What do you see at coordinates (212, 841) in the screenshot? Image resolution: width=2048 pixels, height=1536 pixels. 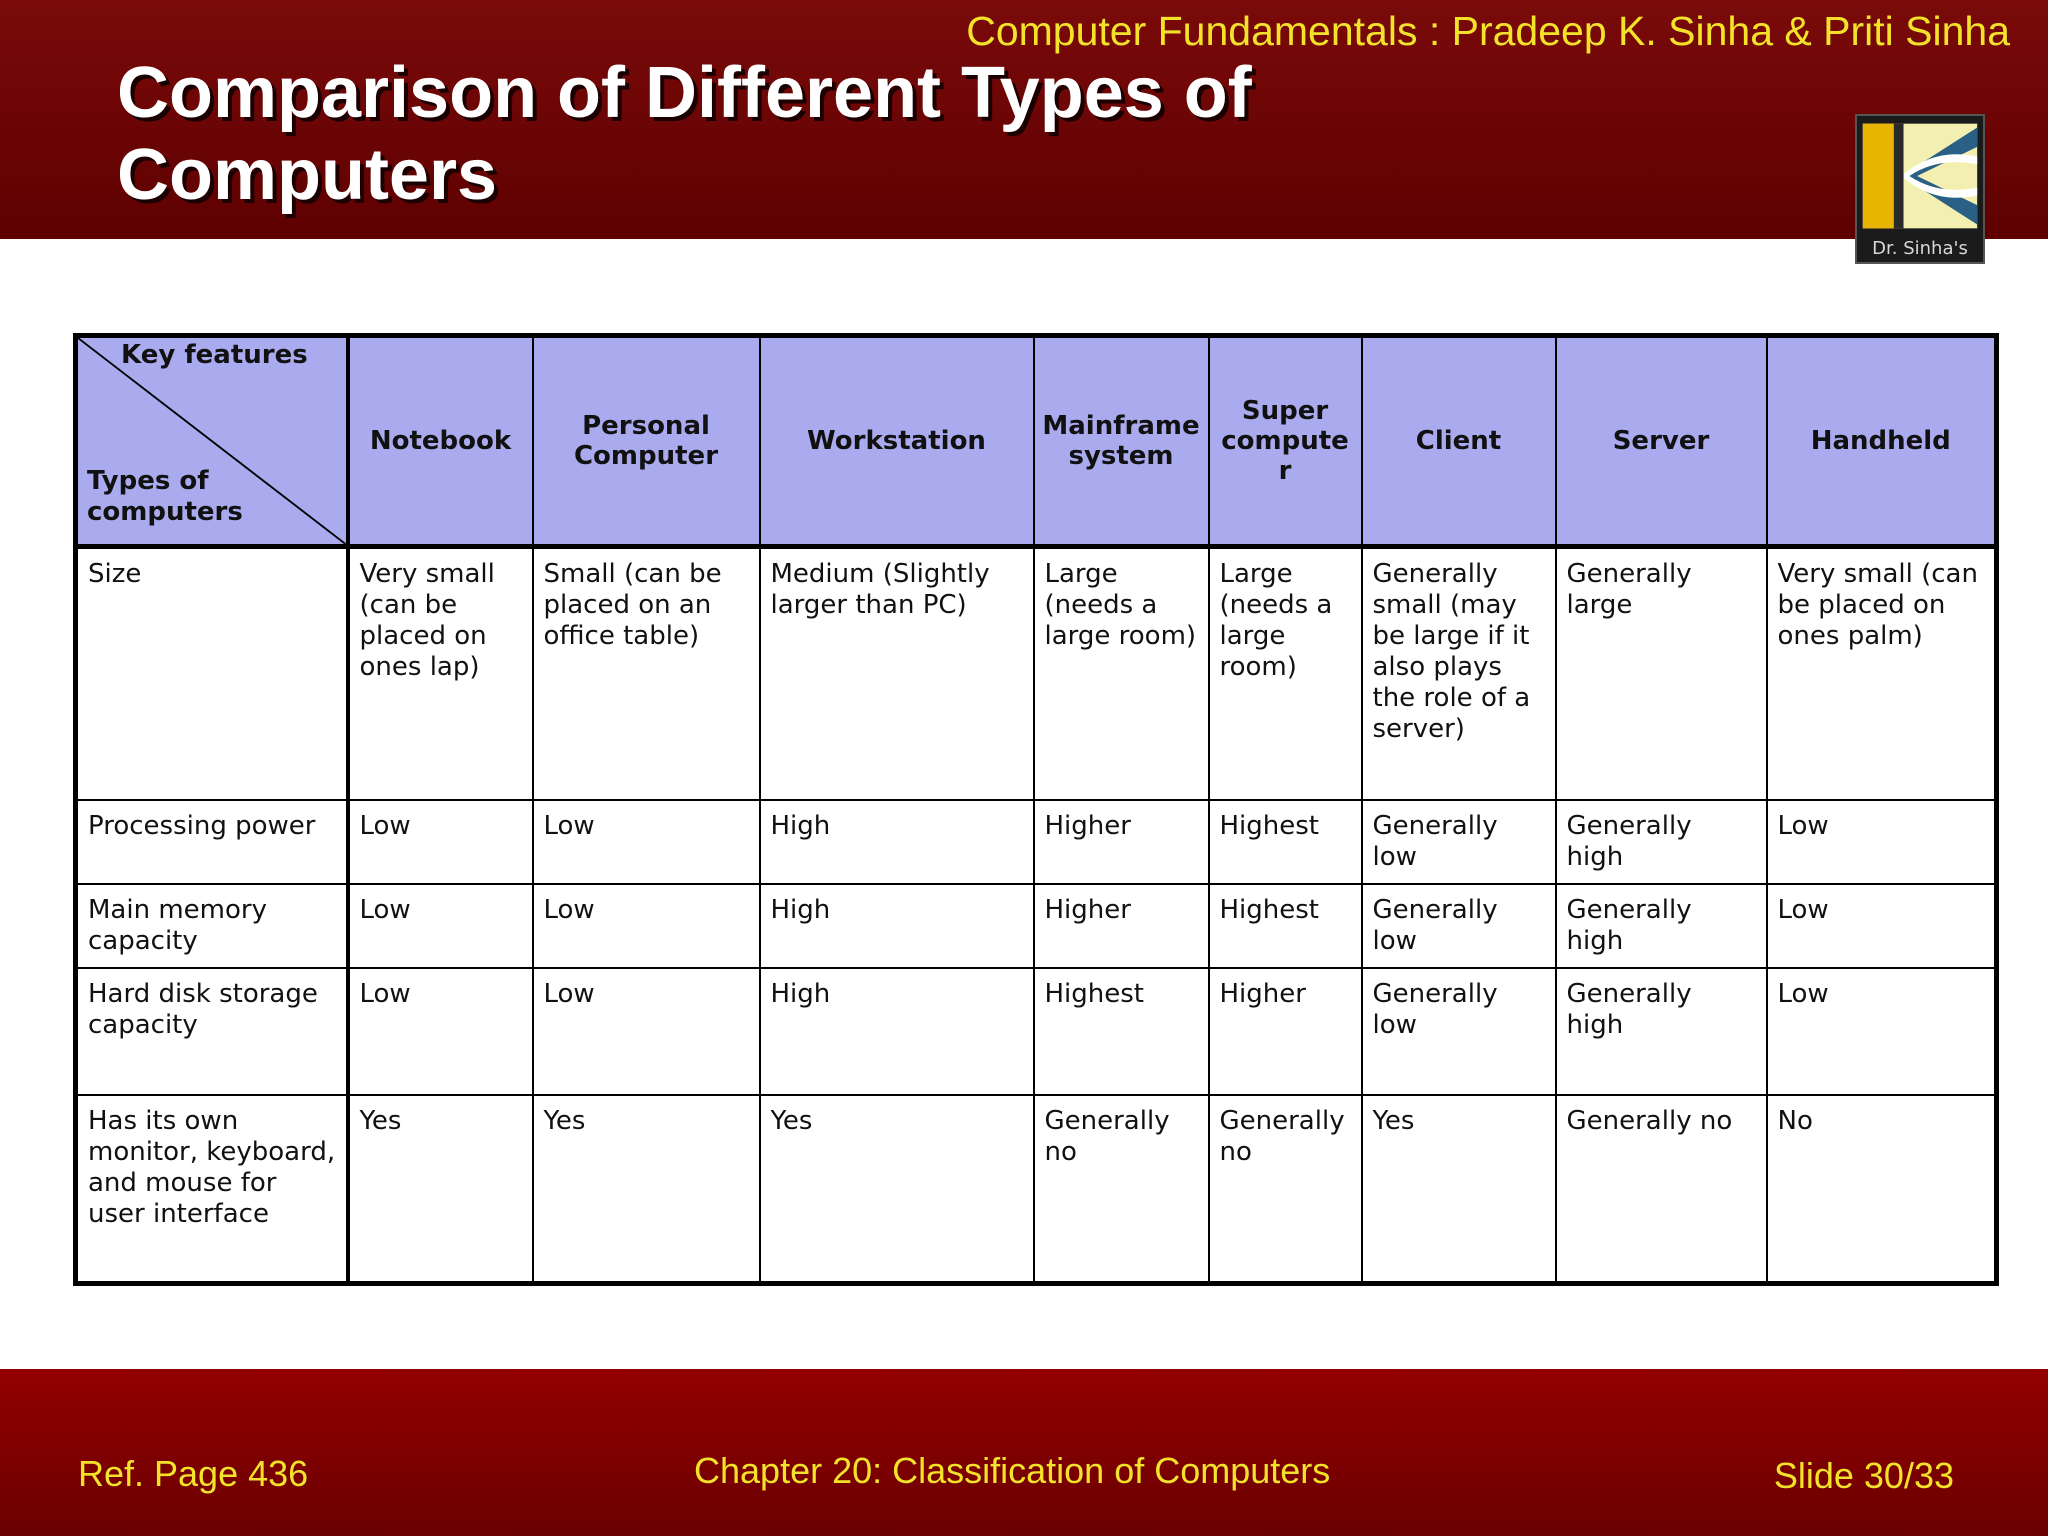 I see `row-label: Processing power` at bounding box center [212, 841].